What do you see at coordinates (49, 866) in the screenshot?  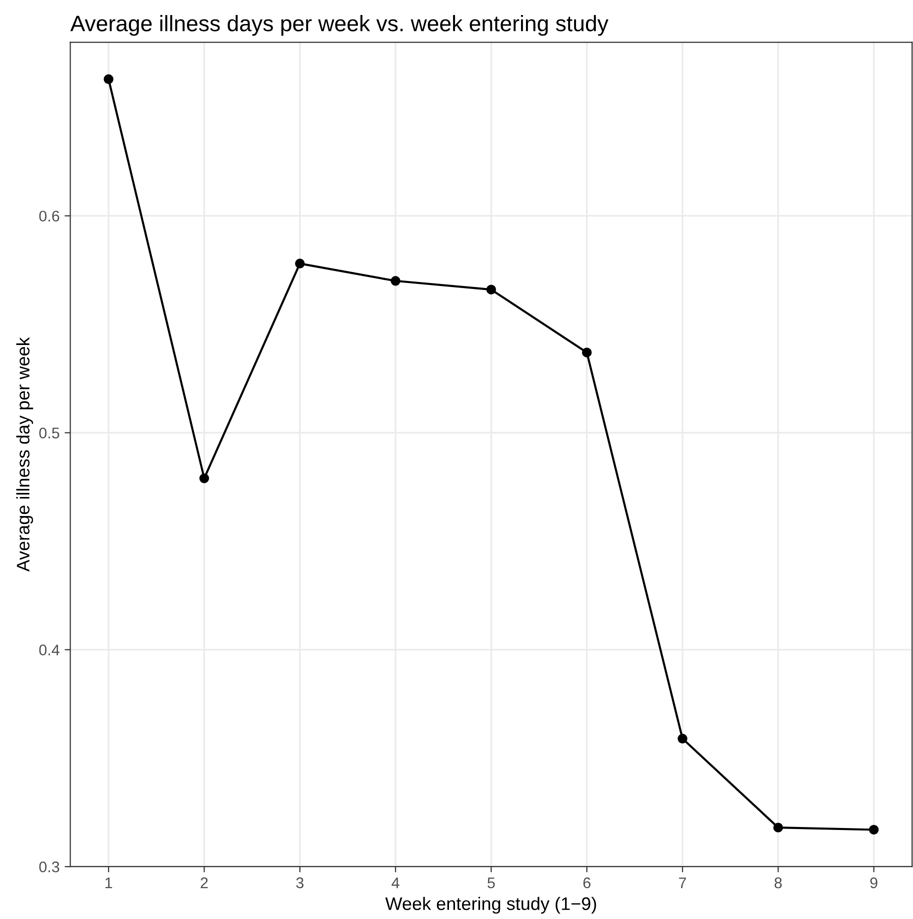 I see `y-tick-label: 0.3` at bounding box center [49, 866].